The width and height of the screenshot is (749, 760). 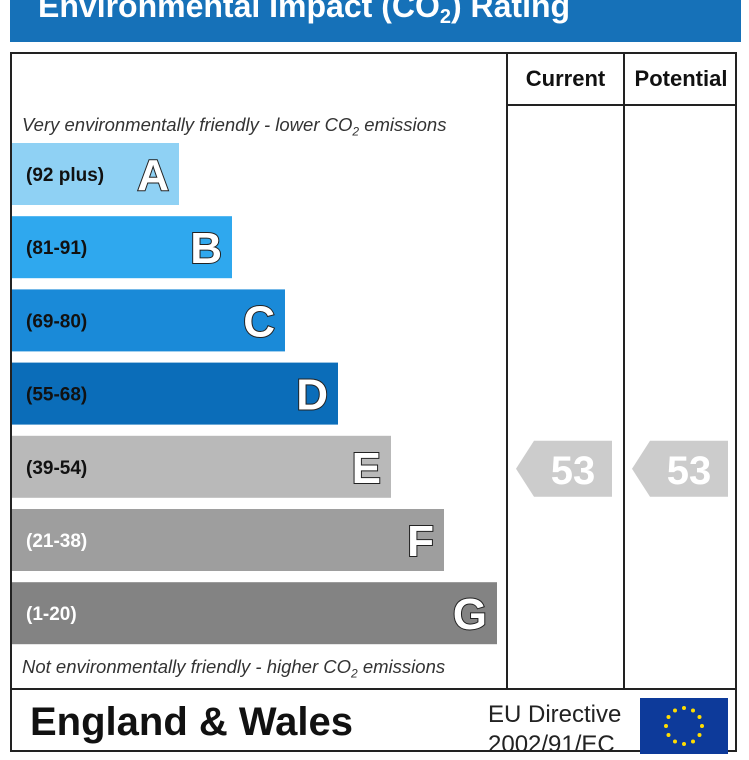 What do you see at coordinates (187, 666) in the screenshot?
I see `bottom-caption-prefix: Not environmentally friendly - higher CO` at bounding box center [187, 666].